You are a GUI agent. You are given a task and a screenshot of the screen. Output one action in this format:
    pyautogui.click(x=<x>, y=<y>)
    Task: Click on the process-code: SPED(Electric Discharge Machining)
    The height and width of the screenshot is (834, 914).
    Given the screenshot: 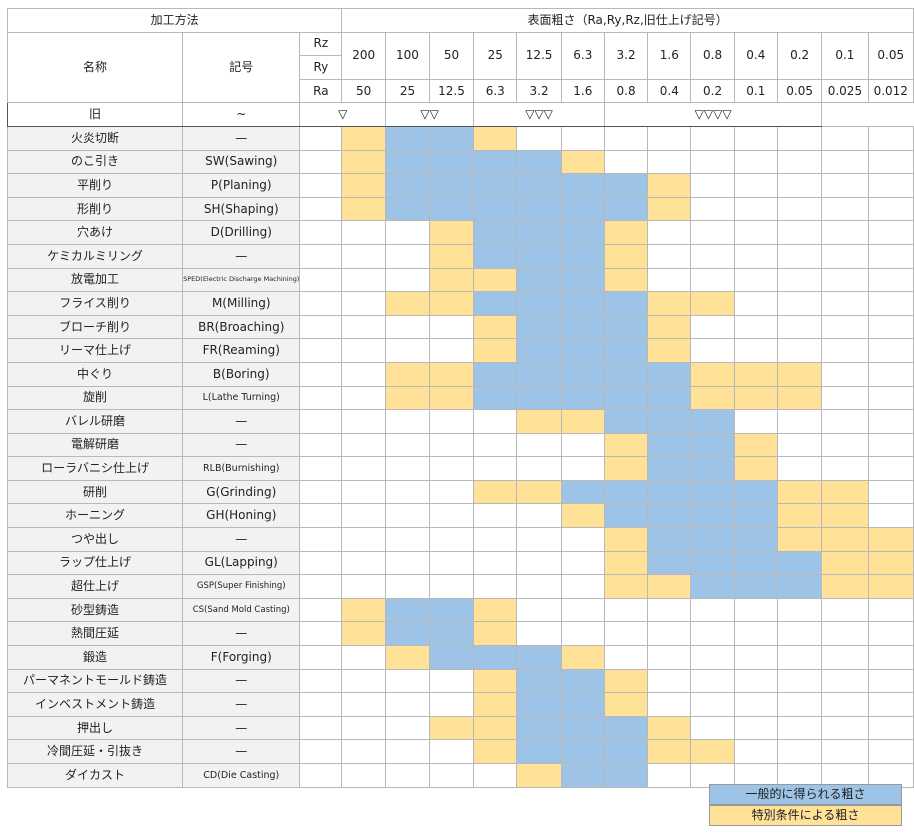 What is the action you would take?
    pyautogui.click(x=241, y=280)
    